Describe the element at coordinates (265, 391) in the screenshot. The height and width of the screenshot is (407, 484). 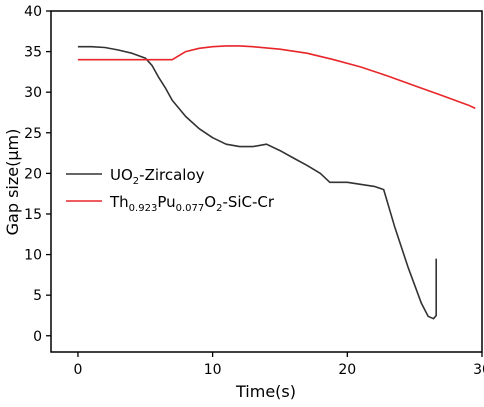
I see `x-axis-label: Time(s)` at that location.